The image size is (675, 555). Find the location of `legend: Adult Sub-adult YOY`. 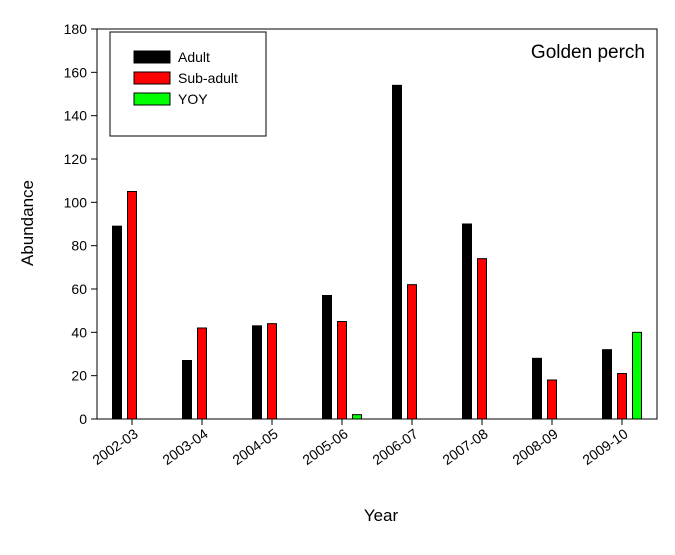

legend: Adult Sub-adult YOY is located at coordinates (188, 84).